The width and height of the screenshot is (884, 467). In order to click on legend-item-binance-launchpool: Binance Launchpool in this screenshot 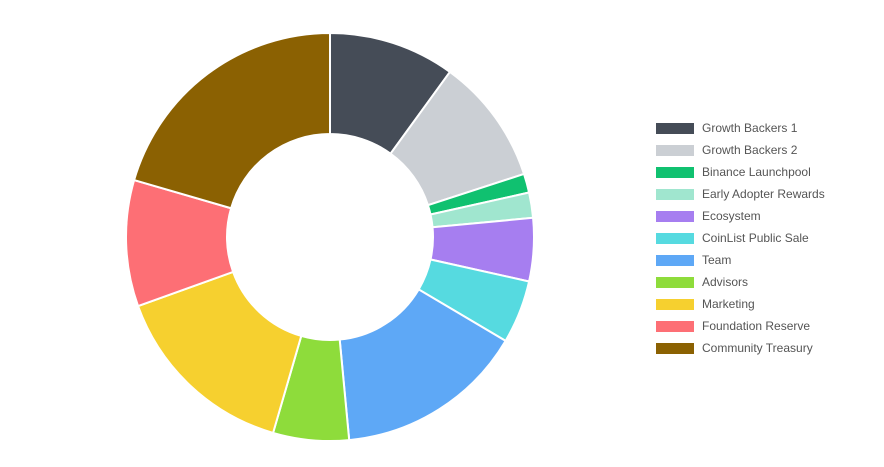, I will do `click(766, 172)`.